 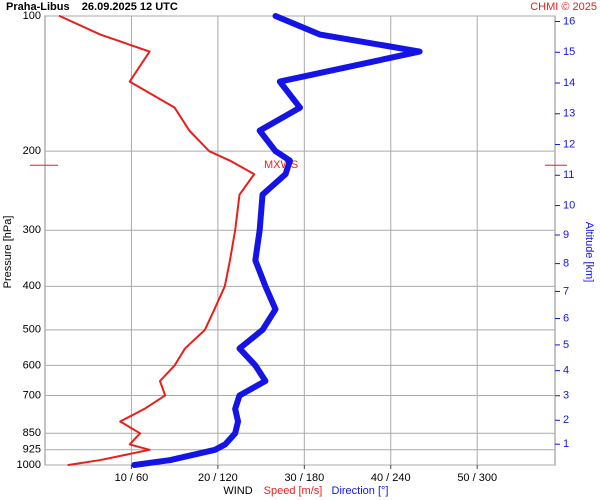 What do you see at coordinates (569, 205) in the screenshot?
I see `y2-tick-label: 10` at bounding box center [569, 205].